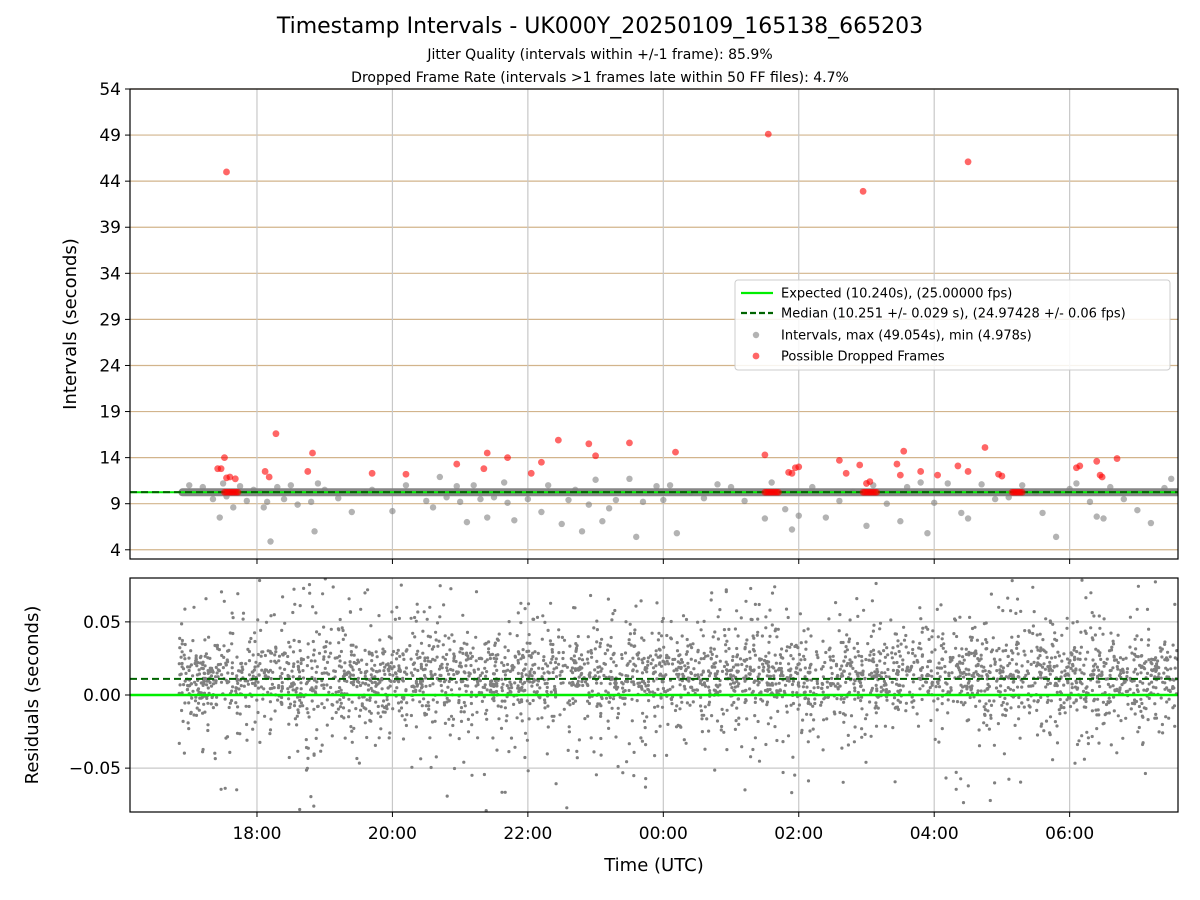 The height and width of the screenshot is (900, 1200). What do you see at coordinates (110, 228) in the screenshot?
I see `ytick-label: 39` at bounding box center [110, 228].